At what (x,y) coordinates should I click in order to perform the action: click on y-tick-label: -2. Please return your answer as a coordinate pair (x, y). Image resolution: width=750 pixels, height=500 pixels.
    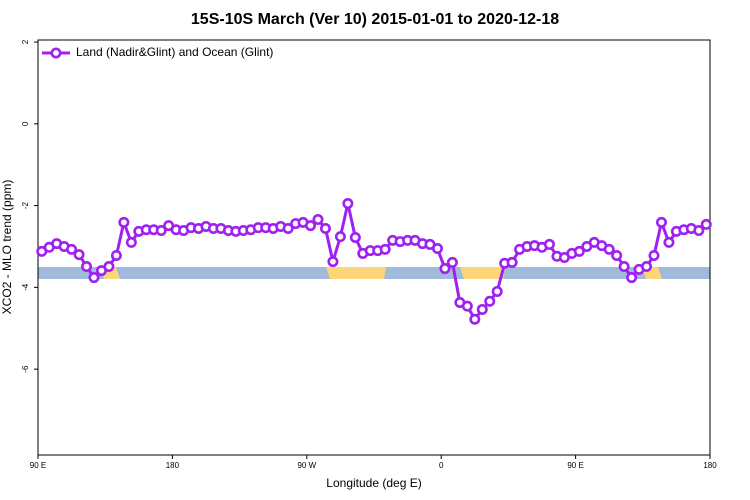
    Looking at the image, I should click on (25, 205).